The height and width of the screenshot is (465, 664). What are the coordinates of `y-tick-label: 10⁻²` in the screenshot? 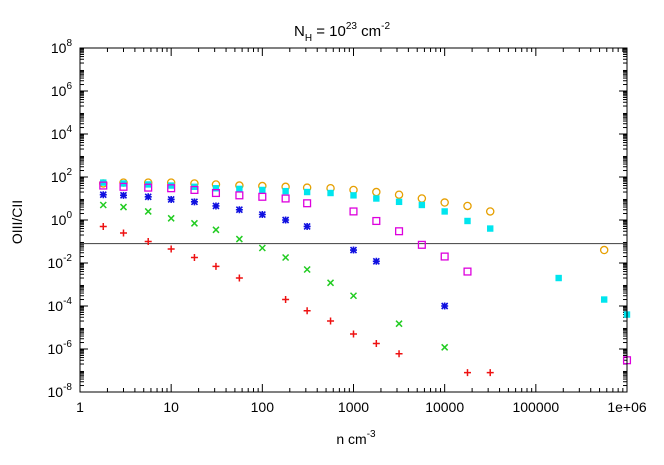 It's located at (60, 262).